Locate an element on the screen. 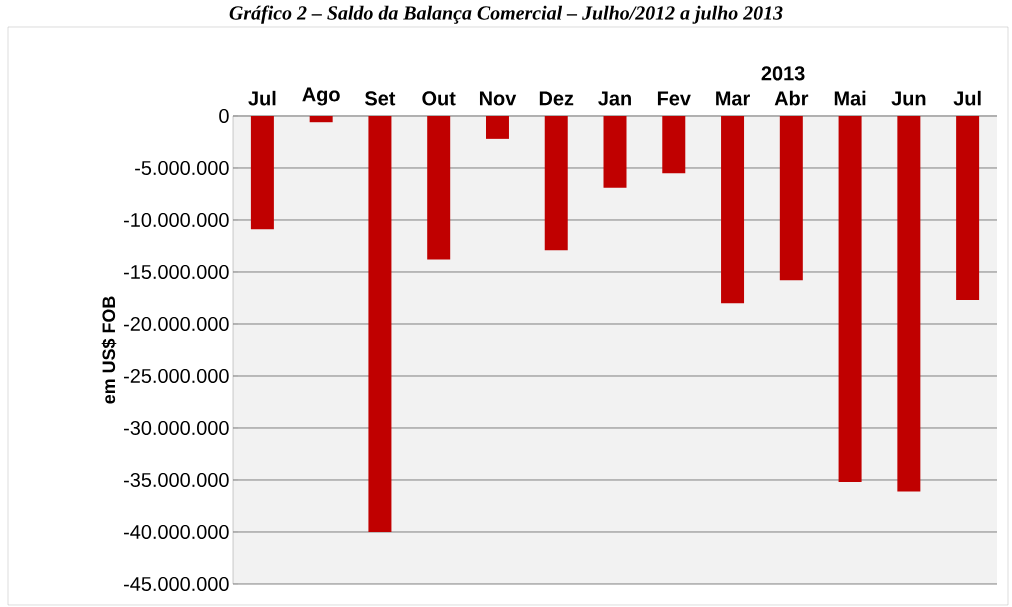 This screenshot has height=607, width=1012. x-tick-label: Set is located at coordinates (380, 98).